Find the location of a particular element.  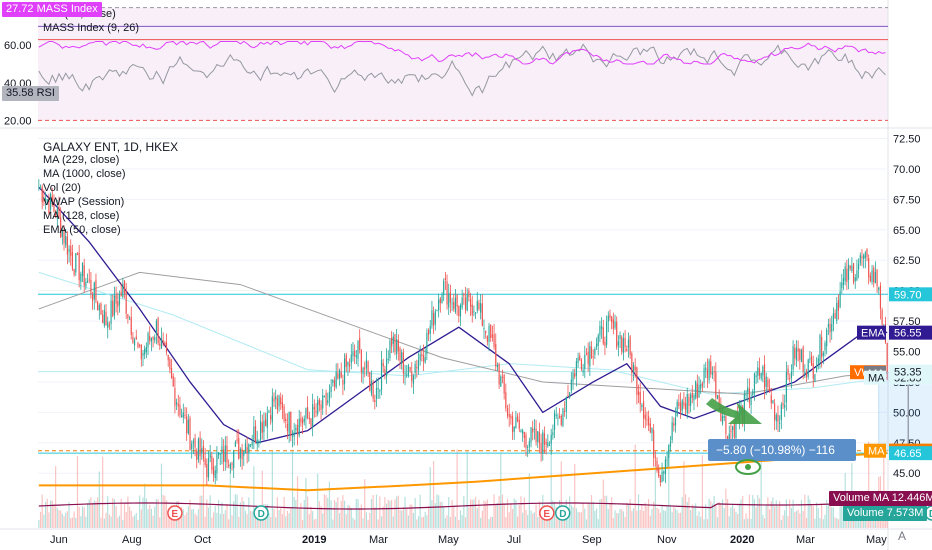

price-tick-label: 50.00 is located at coordinates (907, 413).